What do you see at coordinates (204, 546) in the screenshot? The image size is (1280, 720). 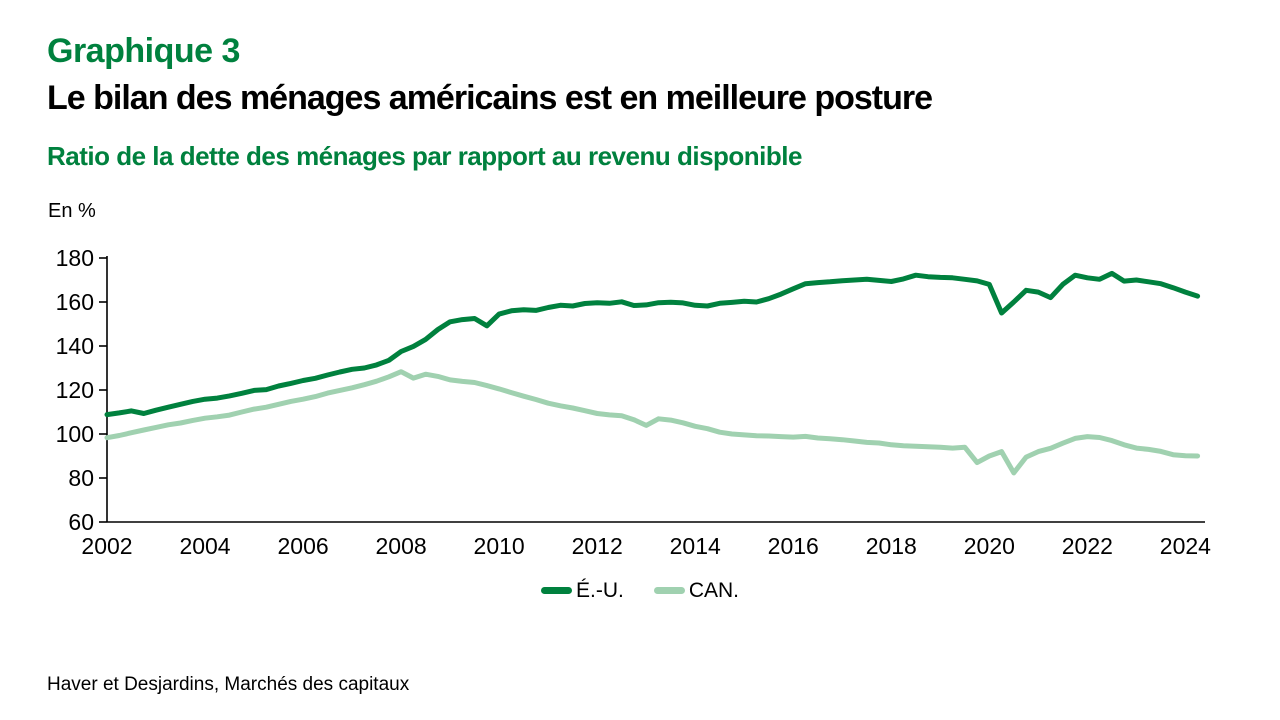 I see `x-tick-label: 2004` at bounding box center [204, 546].